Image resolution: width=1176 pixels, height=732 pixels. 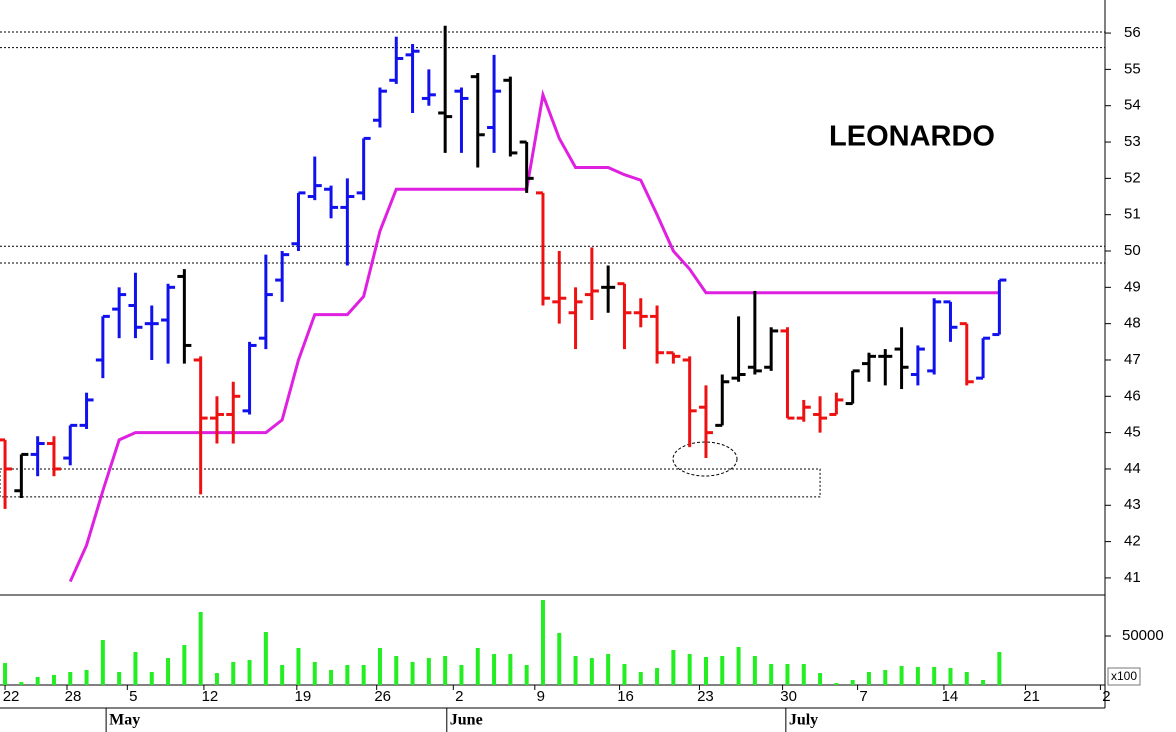 What do you see at coordinates (466, 720) in the screenshot?
I see `month-label: June` at bounding box center [466, 720].